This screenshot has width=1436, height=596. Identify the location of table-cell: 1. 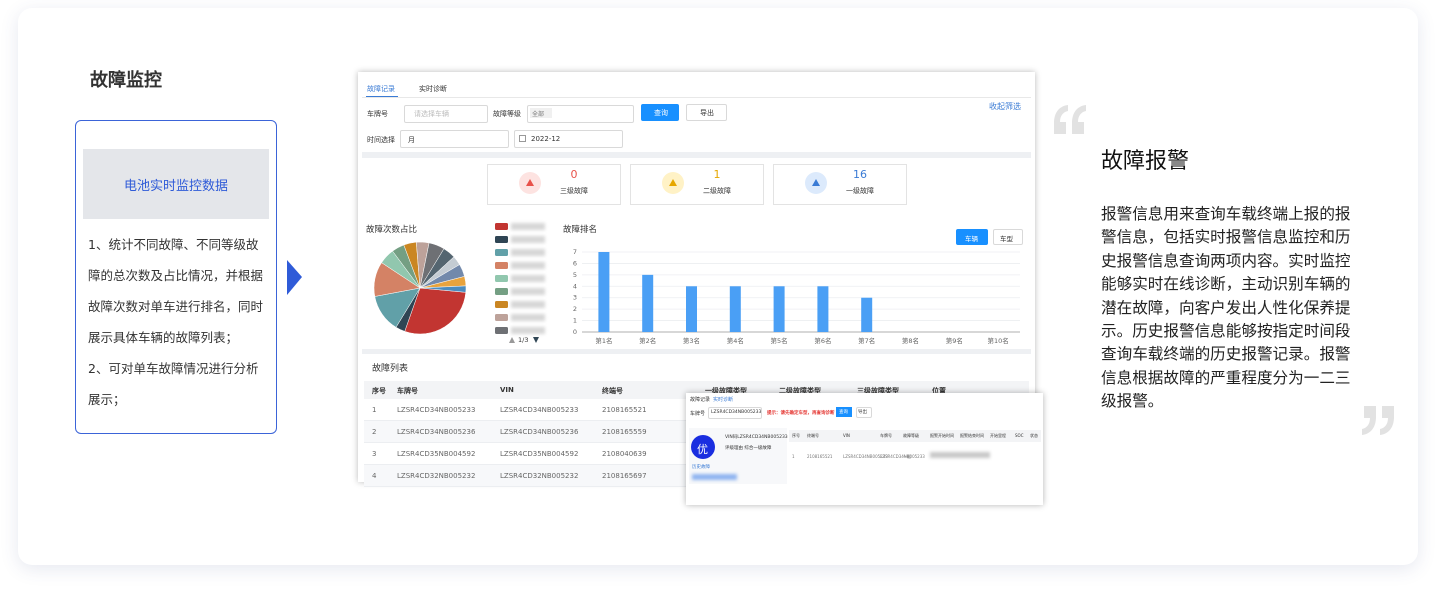
(374, 410).